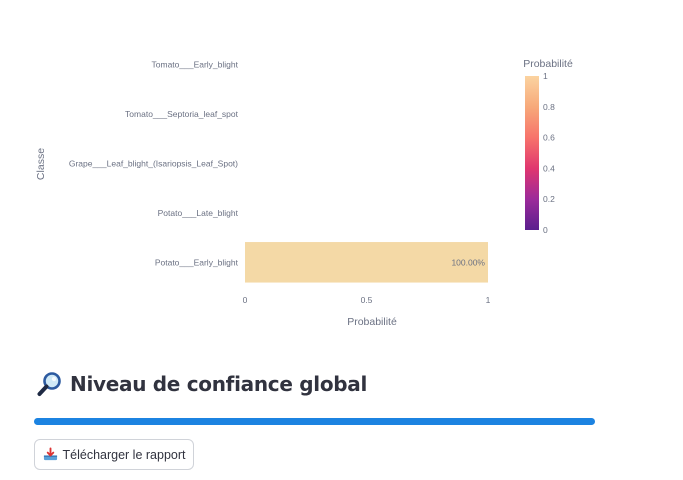 The height and width of the screenshot is (480, 683). Describe the element at coordinates (198, 213) in the screenshot. I see `y-tick-label: Potato___Late_blight` at that location.